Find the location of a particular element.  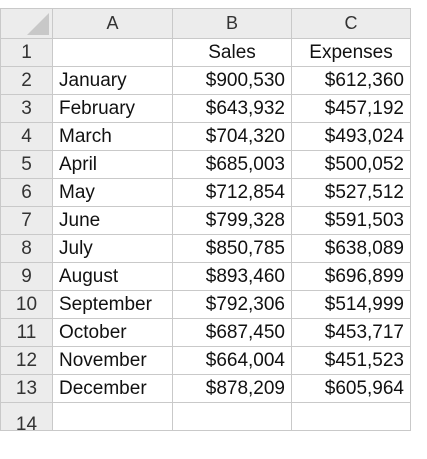

cell-month: January is located at coordinates (112, 80).